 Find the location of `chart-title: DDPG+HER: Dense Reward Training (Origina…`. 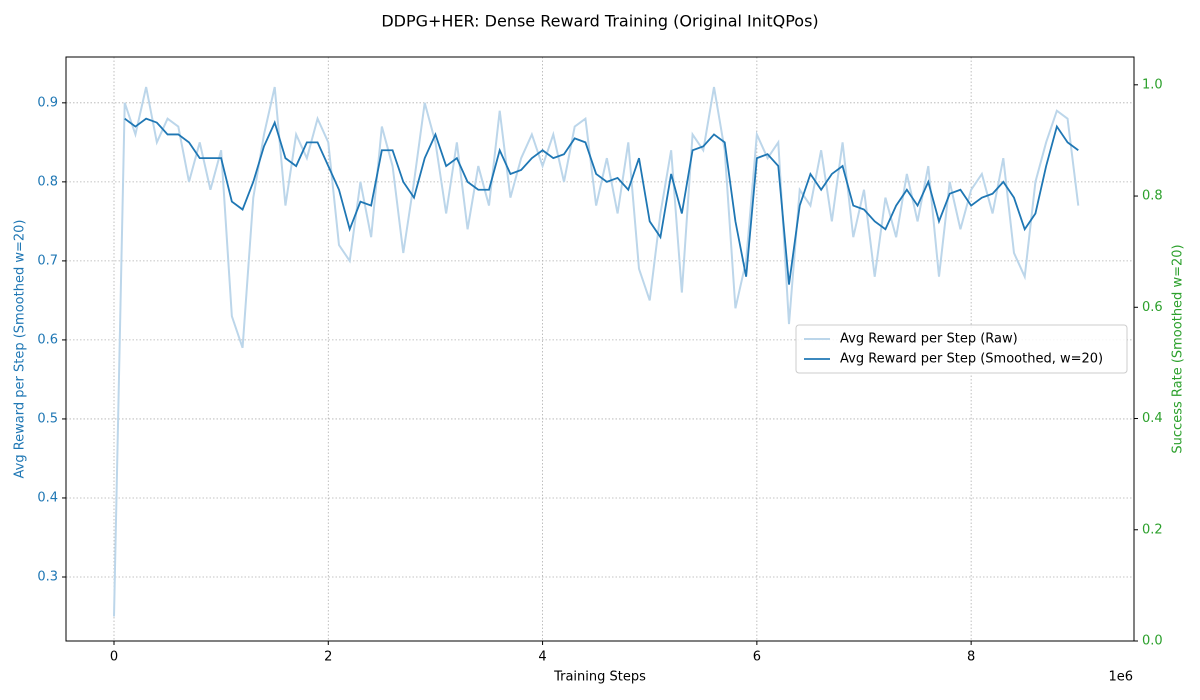

chart-title: DDPG+HER: Dense Reward Training (Origina… is located at coordinates (599, 21).